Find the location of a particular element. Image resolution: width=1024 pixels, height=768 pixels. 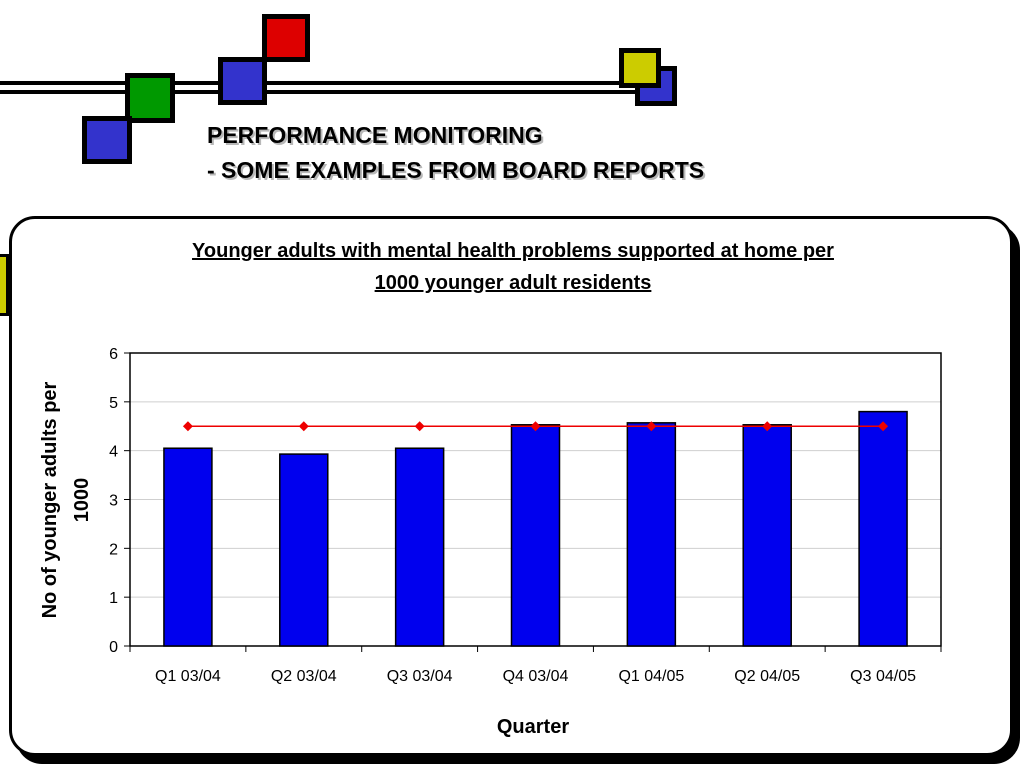

x-tick-label: Q2 03/04 is located at coordinates (304, 676).